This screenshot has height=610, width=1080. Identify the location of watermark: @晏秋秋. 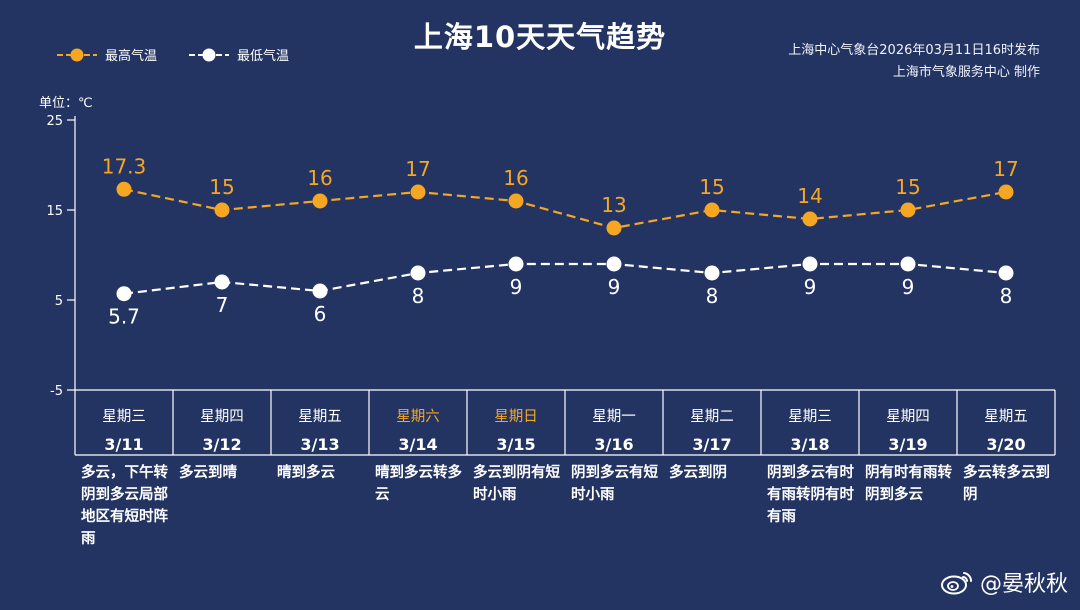
(1004, 582).